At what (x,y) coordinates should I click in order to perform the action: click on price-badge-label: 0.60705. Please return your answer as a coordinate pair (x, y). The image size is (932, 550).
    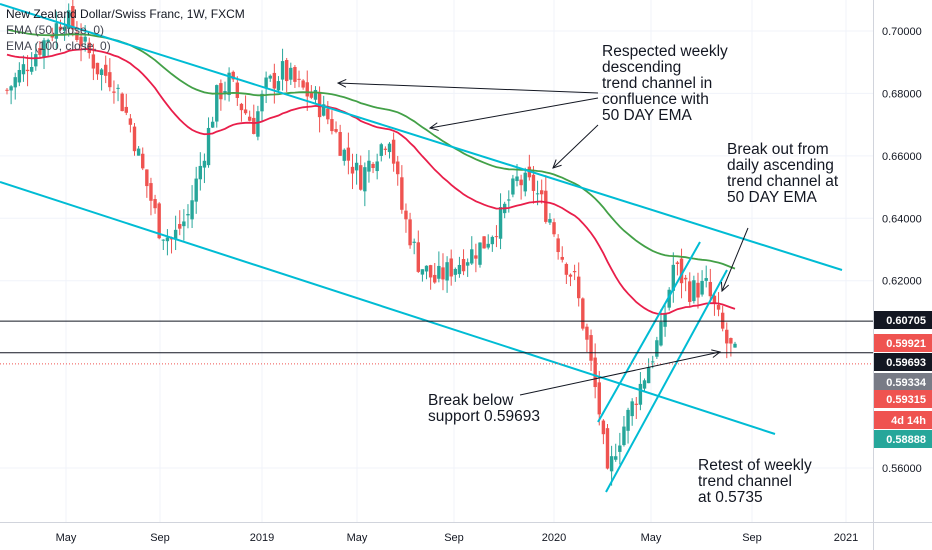
    Looking at the image, I should click on (906, 321).